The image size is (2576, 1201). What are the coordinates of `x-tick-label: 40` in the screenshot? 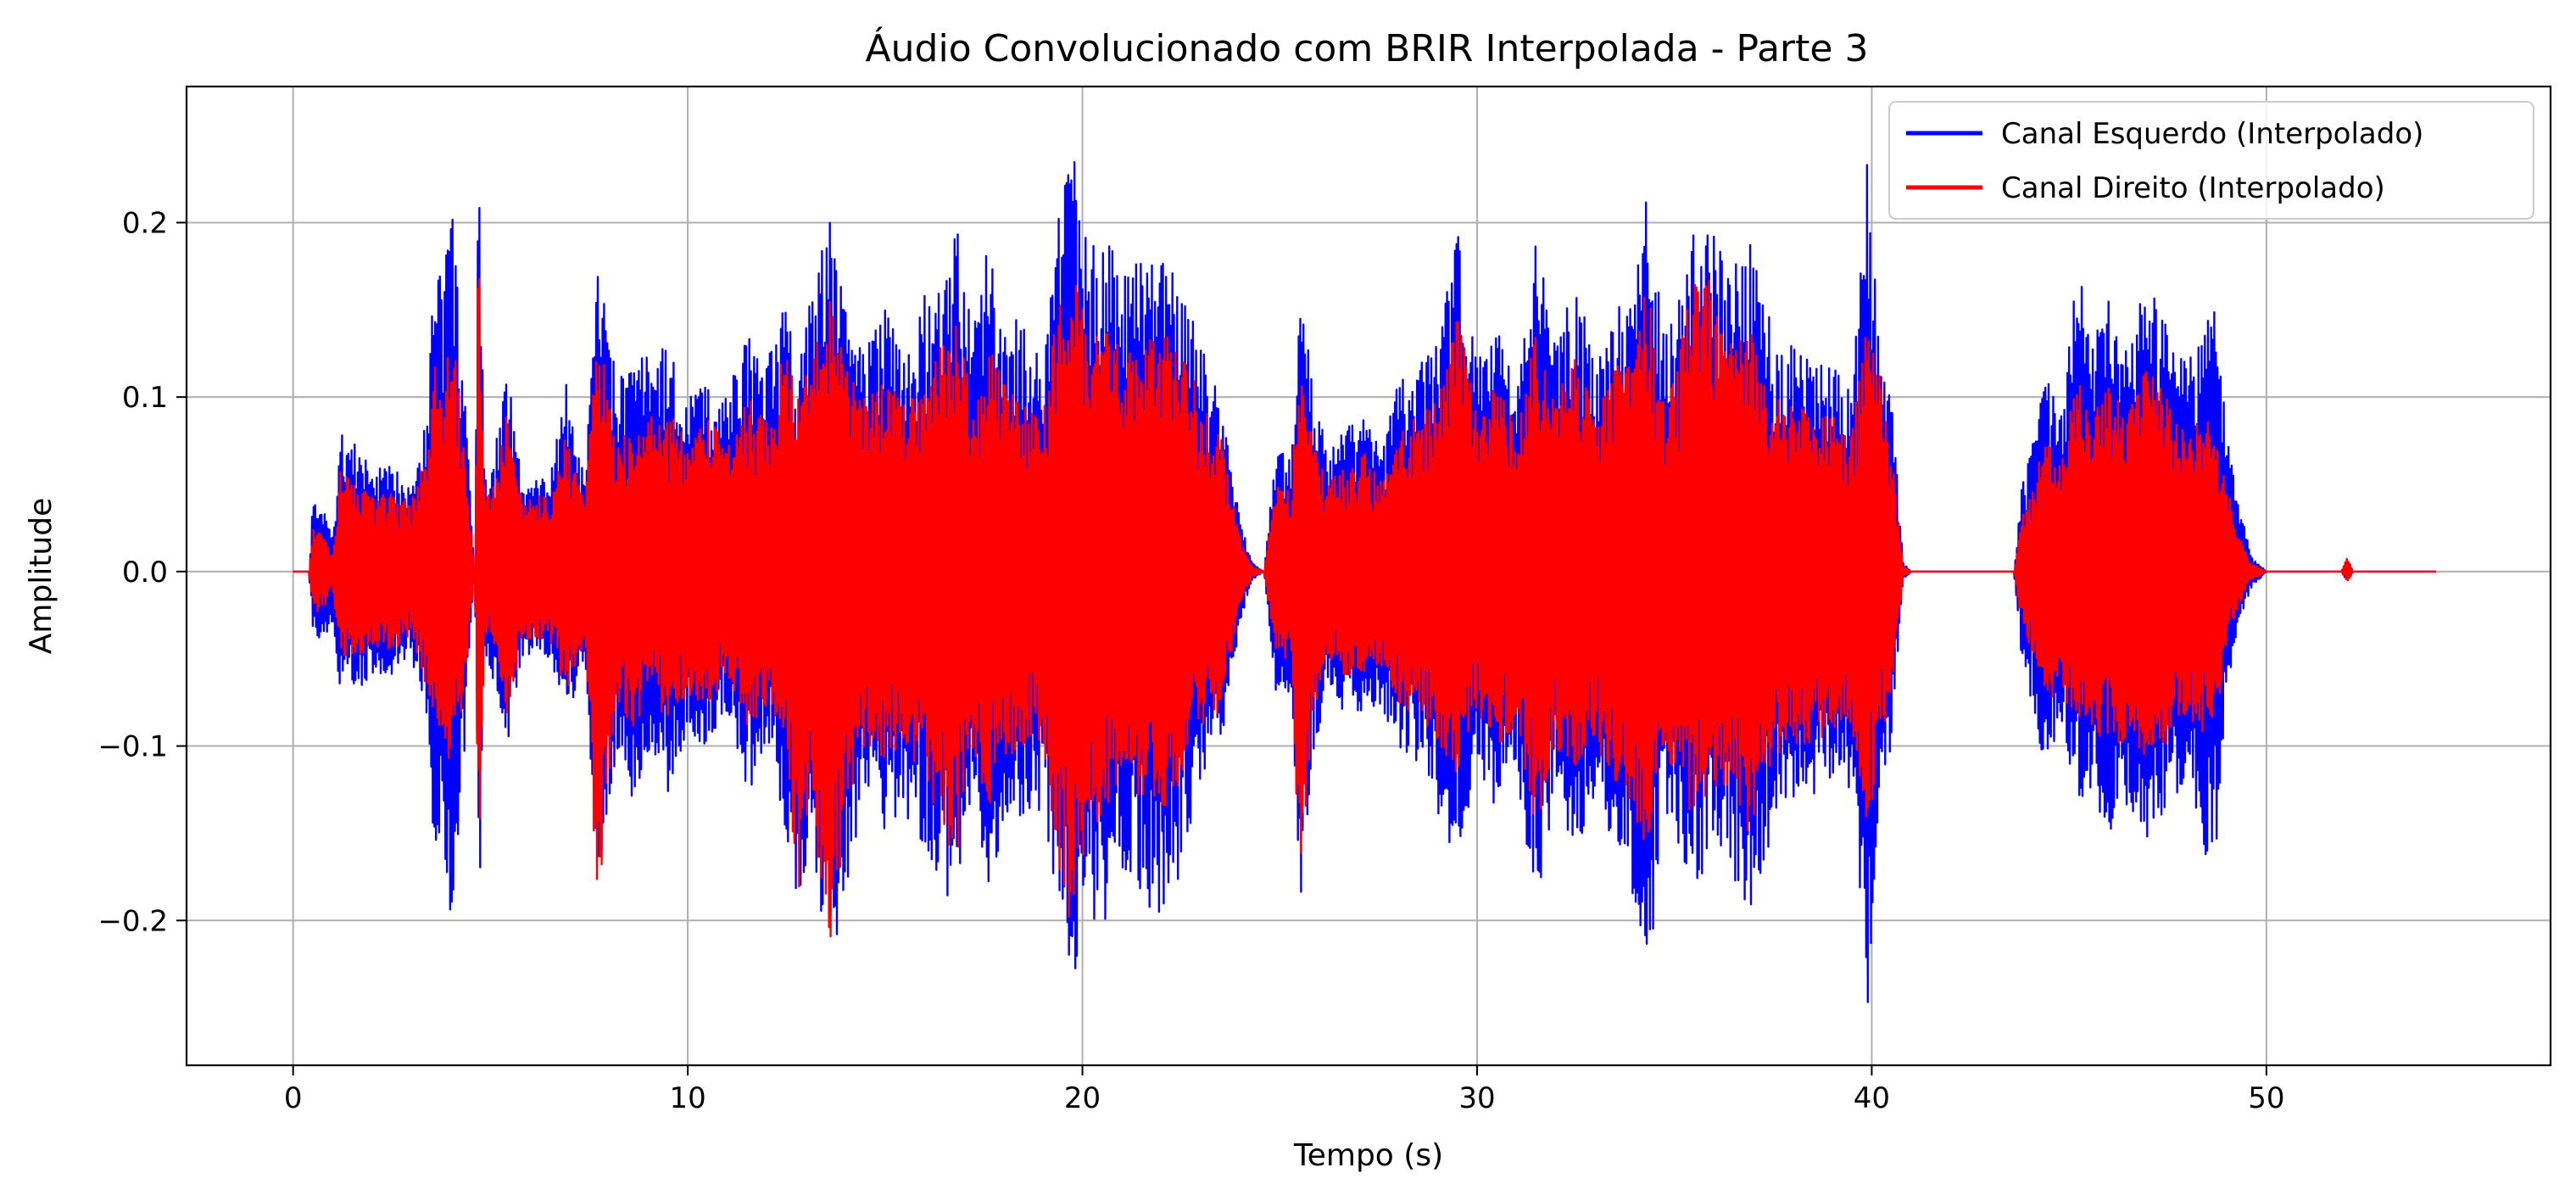 It's located at (1872, 1098).